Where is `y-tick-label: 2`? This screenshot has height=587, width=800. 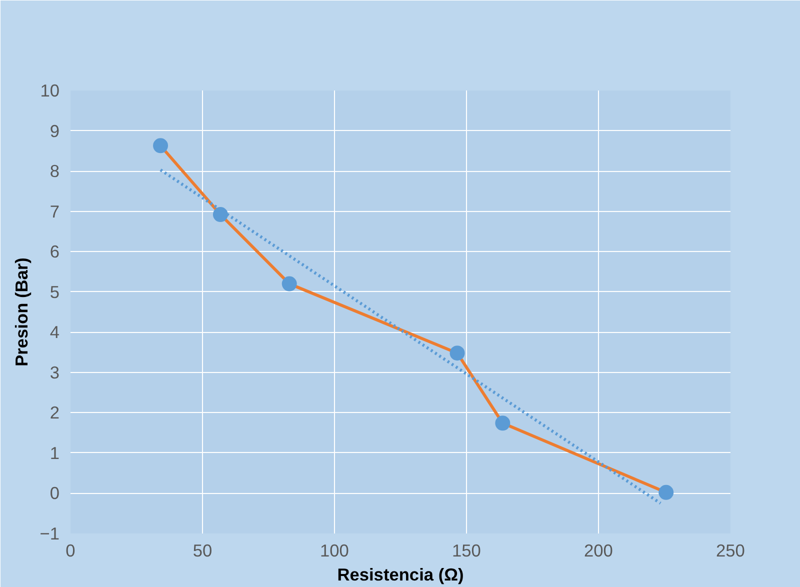 y-tick-label: 2 is located at coordinates (55, 412).